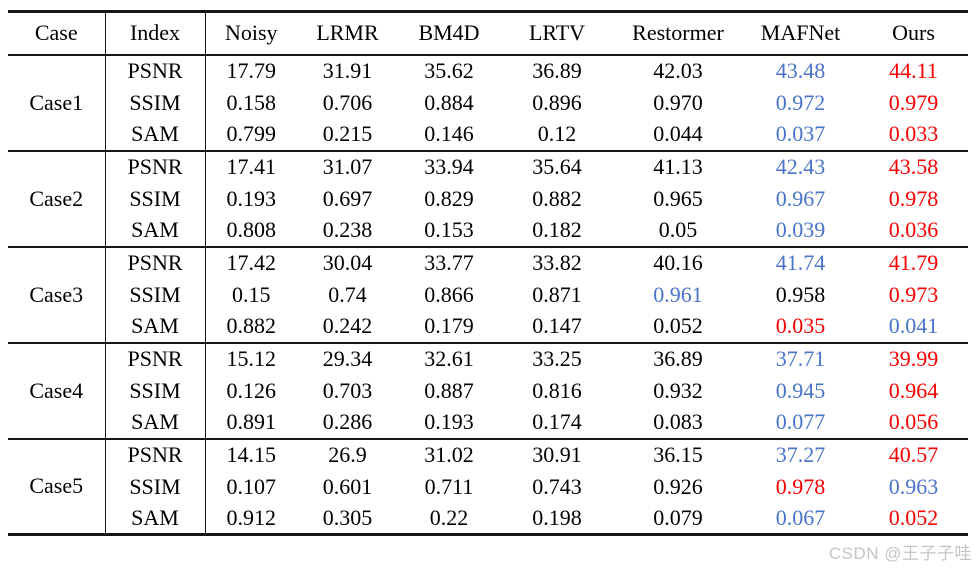  Describe the element at coordinates (913, 102) in the screenshot. I see `metric-value: 0.979` at that location.